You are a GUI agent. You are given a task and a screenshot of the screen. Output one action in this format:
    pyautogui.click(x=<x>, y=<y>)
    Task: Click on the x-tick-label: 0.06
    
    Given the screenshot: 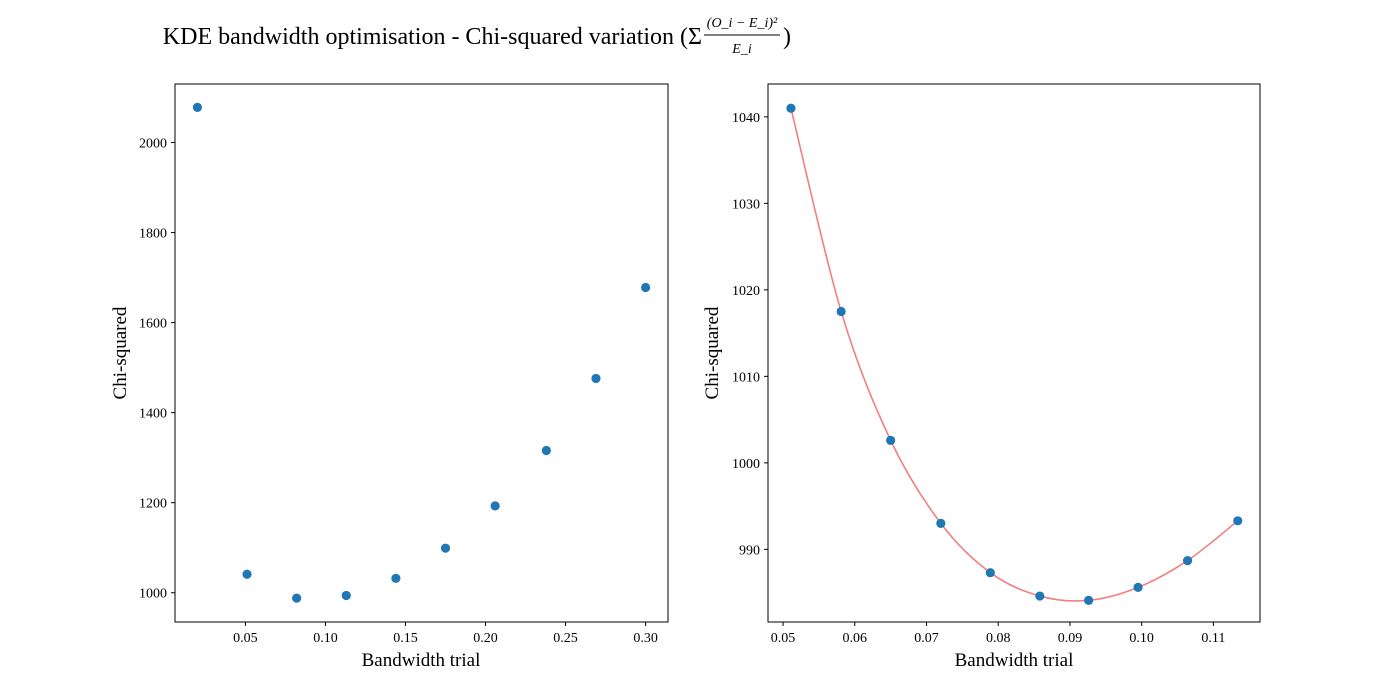 What is the action you would take?
    pyautogui.click(x=855, y=638)
    